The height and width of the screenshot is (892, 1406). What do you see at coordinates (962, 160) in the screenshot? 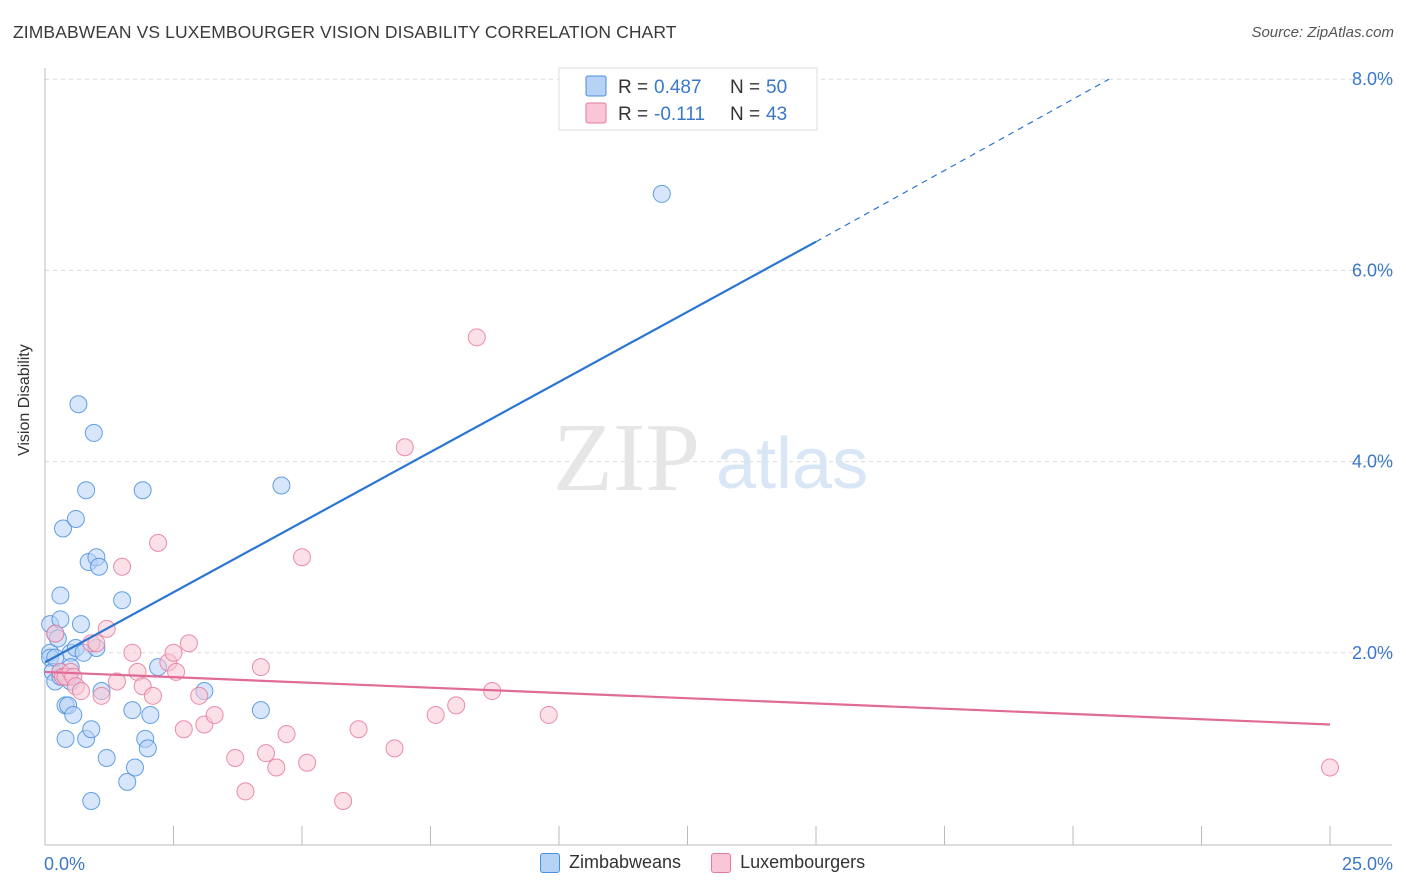
I see `trendline-zimbabweans-extension` at bounding box center [962, 160].